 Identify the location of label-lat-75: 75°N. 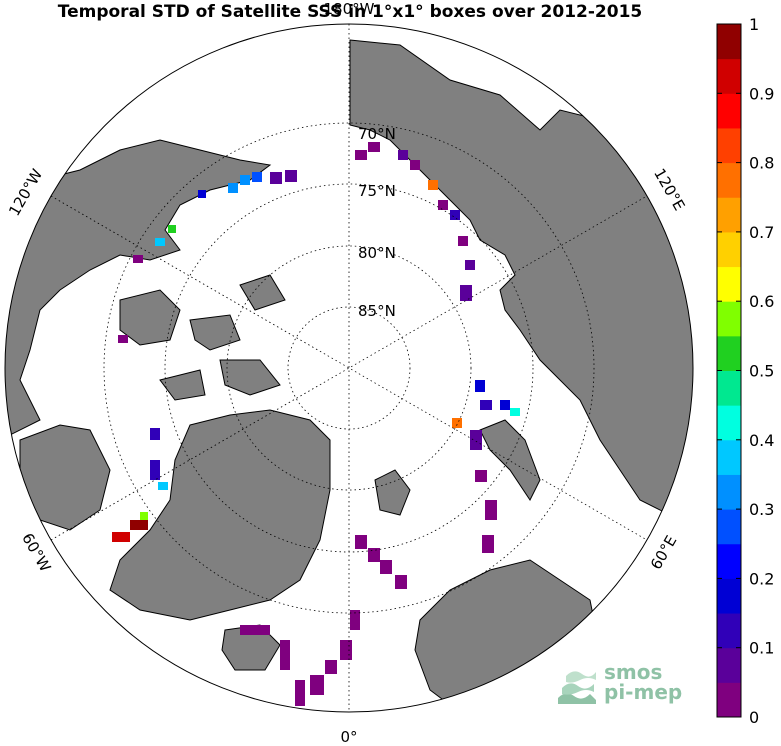
(377, 191).